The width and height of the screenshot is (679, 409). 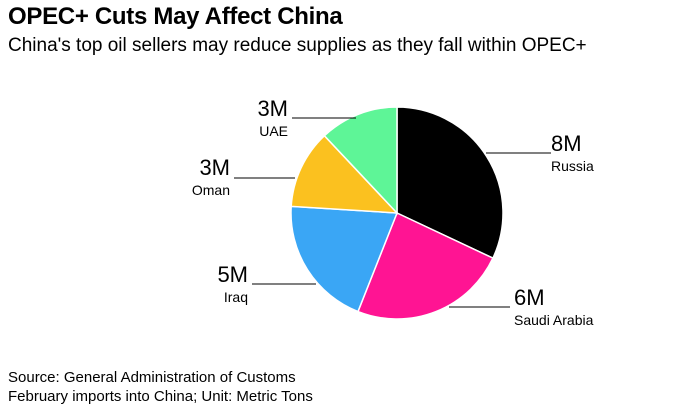 I want to click on slice-label-russia: Russia, so click(x=572, y=166).